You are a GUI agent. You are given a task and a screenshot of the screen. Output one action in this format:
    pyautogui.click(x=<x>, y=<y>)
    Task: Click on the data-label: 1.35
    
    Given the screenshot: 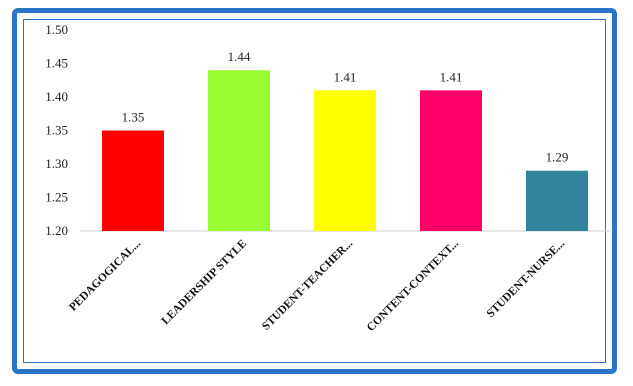 What is the action you would take?
    pyautogui.click(x=133, y=117)
    